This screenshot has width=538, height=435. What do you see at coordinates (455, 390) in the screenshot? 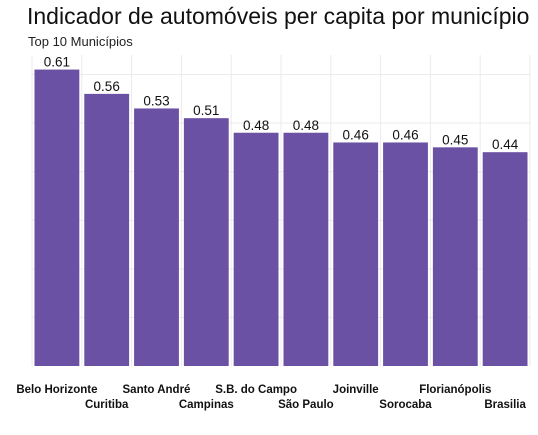
I see `x-tick-label: Florianópolis` at bounding box center [455, 390].